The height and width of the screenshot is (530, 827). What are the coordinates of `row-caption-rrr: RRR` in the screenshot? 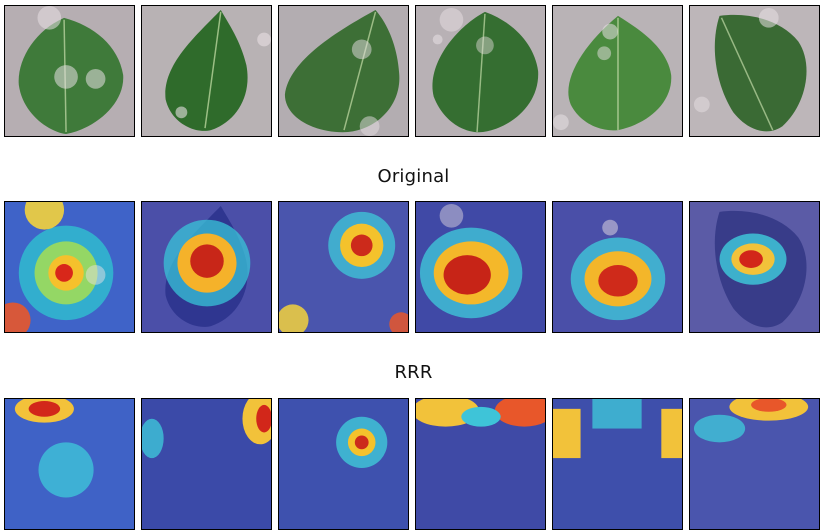 It's located at (413, 372).